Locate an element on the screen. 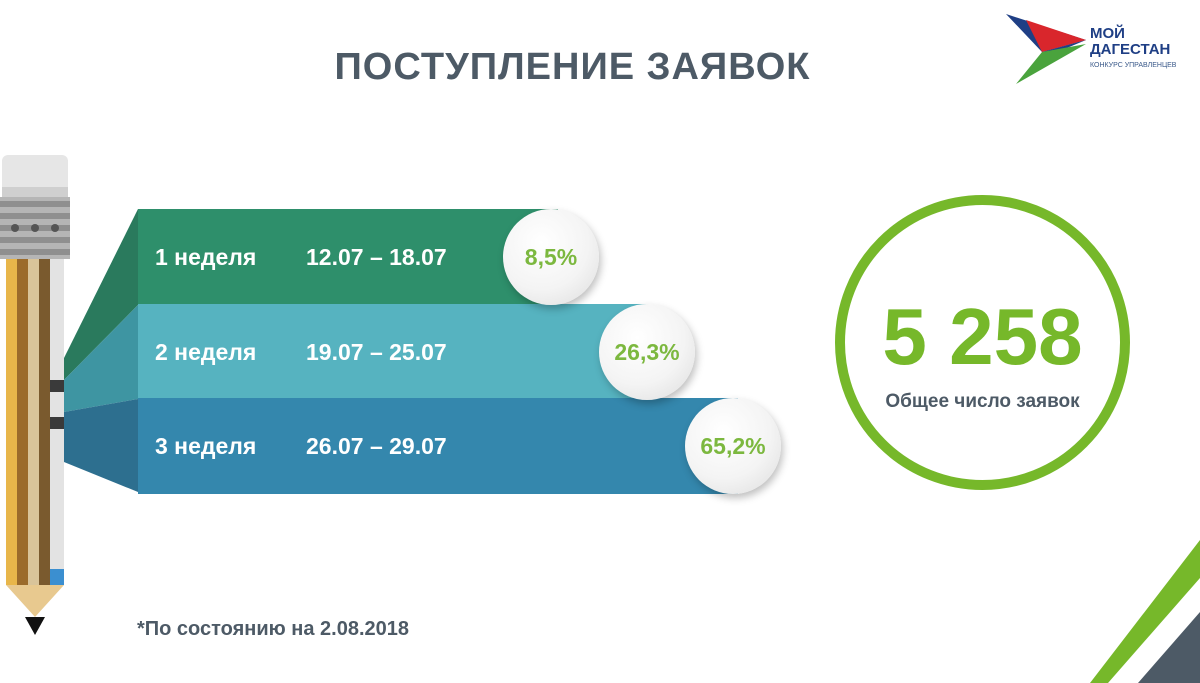 The image size is (1200, 683). week-band-1: 1 неделя 12.07 – 18.07 is located at coordinates (348, 257).